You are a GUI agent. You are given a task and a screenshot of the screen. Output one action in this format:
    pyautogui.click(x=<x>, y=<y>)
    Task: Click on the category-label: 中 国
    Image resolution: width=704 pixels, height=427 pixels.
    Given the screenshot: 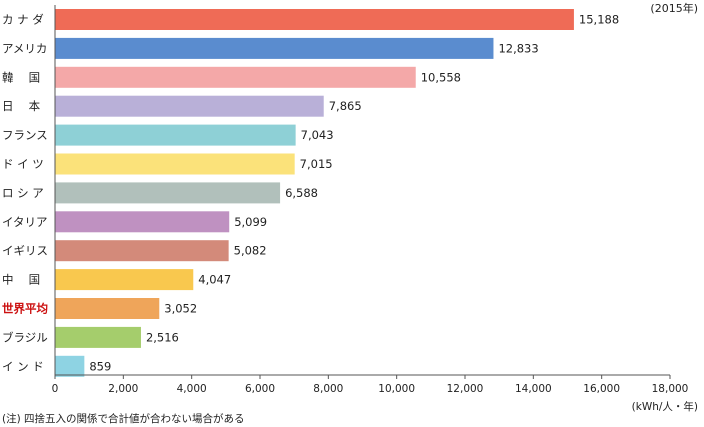 What is the action you would take?
    pyautogui.click(x=21, y=280)
    